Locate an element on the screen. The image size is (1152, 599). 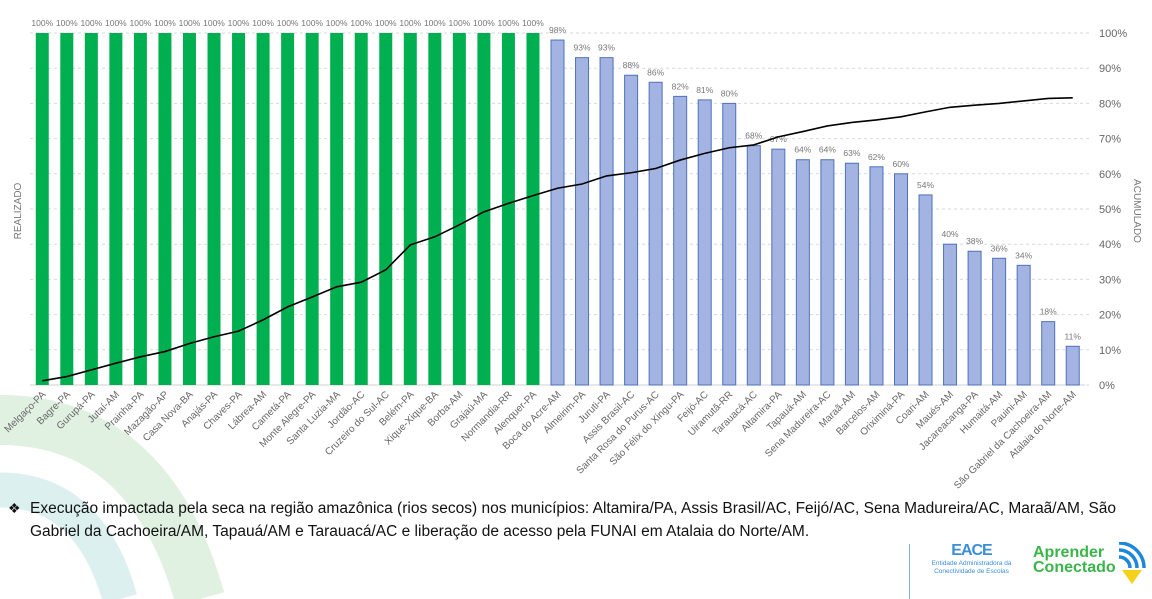
divider is located at coordinates (909, 571).